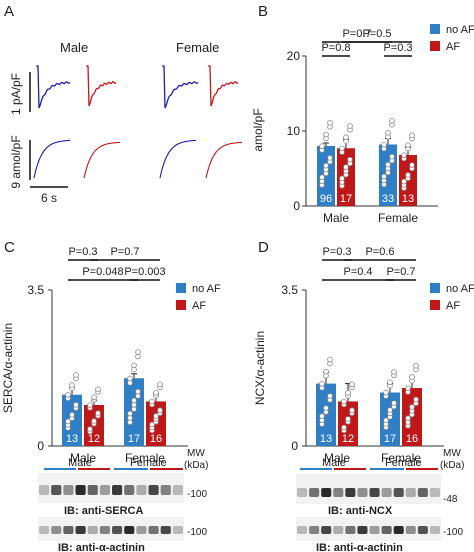 The width and height of the screenshot is (474, 552). Describe the element at coordinates (379, 252) in the screenshot. I see `p-value-label: P=0.6` at that location.